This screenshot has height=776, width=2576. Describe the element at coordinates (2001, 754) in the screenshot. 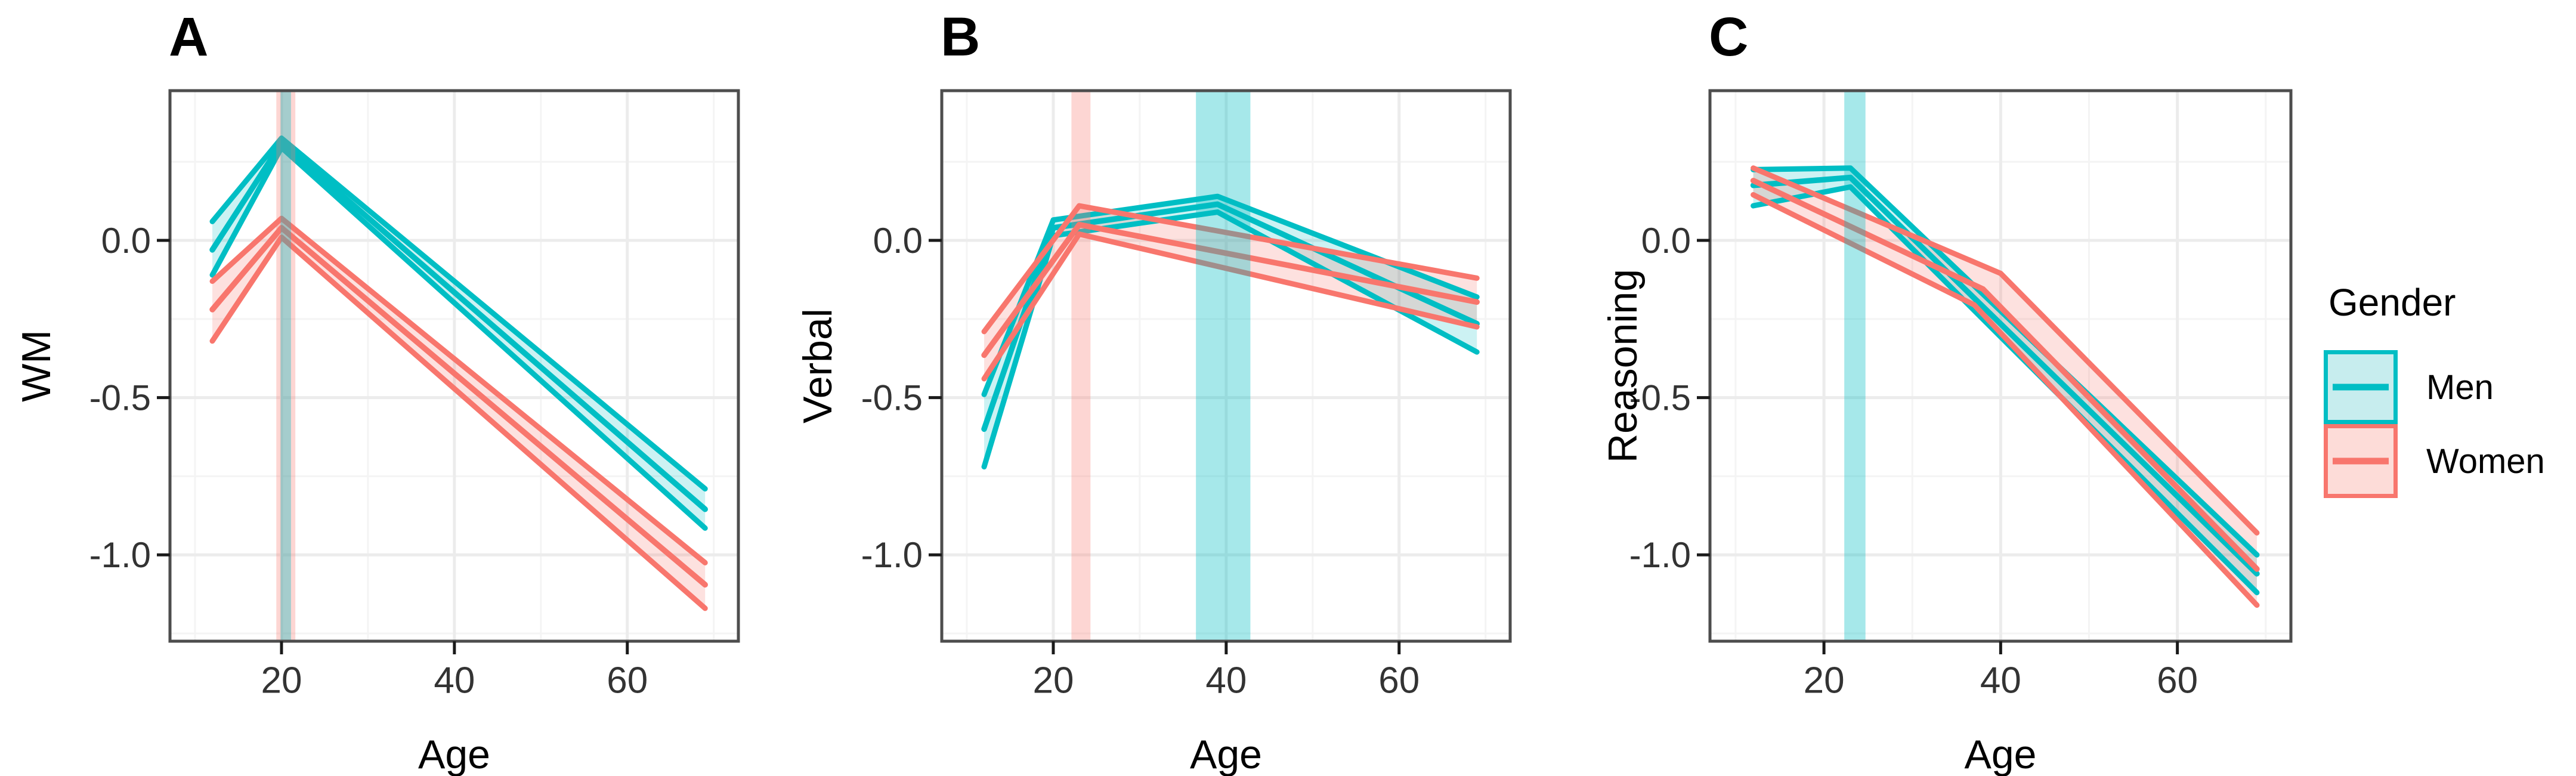

I see `panel-c-x-axis-title: Age` at that location.